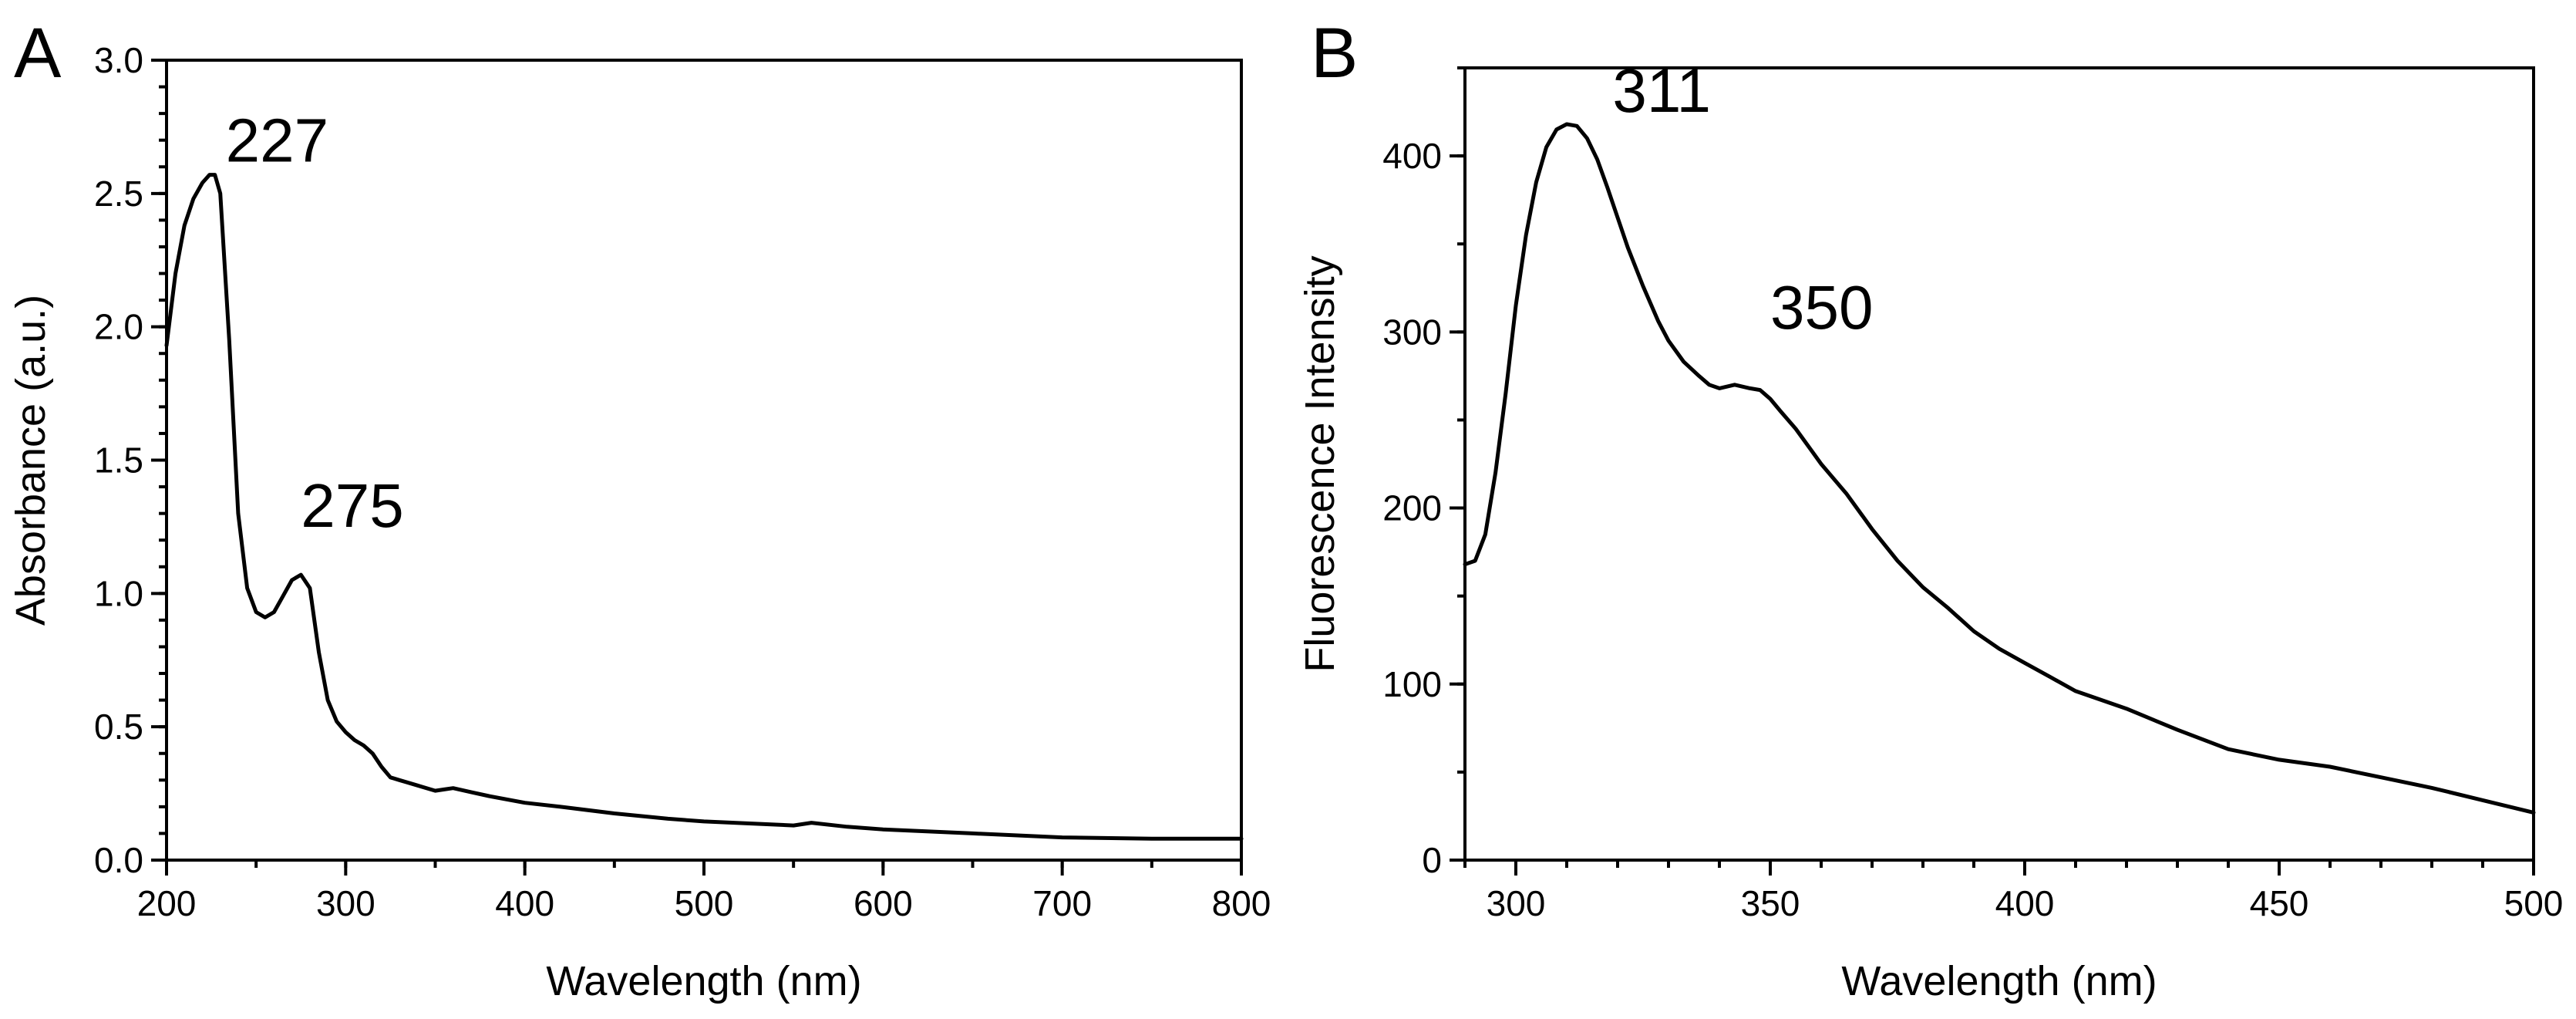 The image size is (2576, 1019). I want to click on y-tick-label: 300, so click(1412, 332).